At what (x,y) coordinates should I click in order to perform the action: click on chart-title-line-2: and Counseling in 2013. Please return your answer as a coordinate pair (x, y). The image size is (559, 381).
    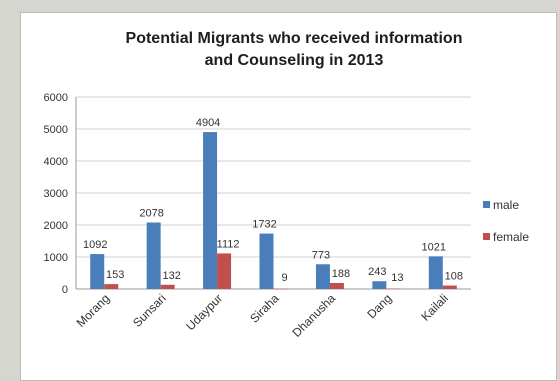
    Looking at the image, I should click on (294, 60).